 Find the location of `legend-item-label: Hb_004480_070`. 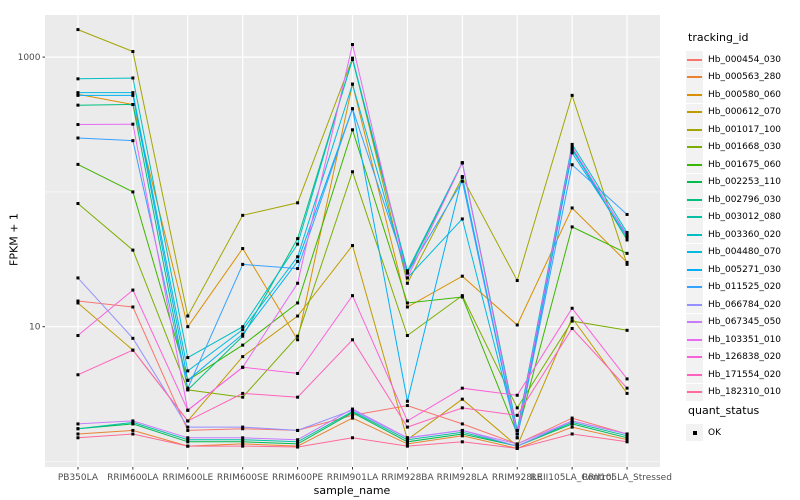

legend-item-label: Hb_004480_070 is located at coordinates (745, 252).